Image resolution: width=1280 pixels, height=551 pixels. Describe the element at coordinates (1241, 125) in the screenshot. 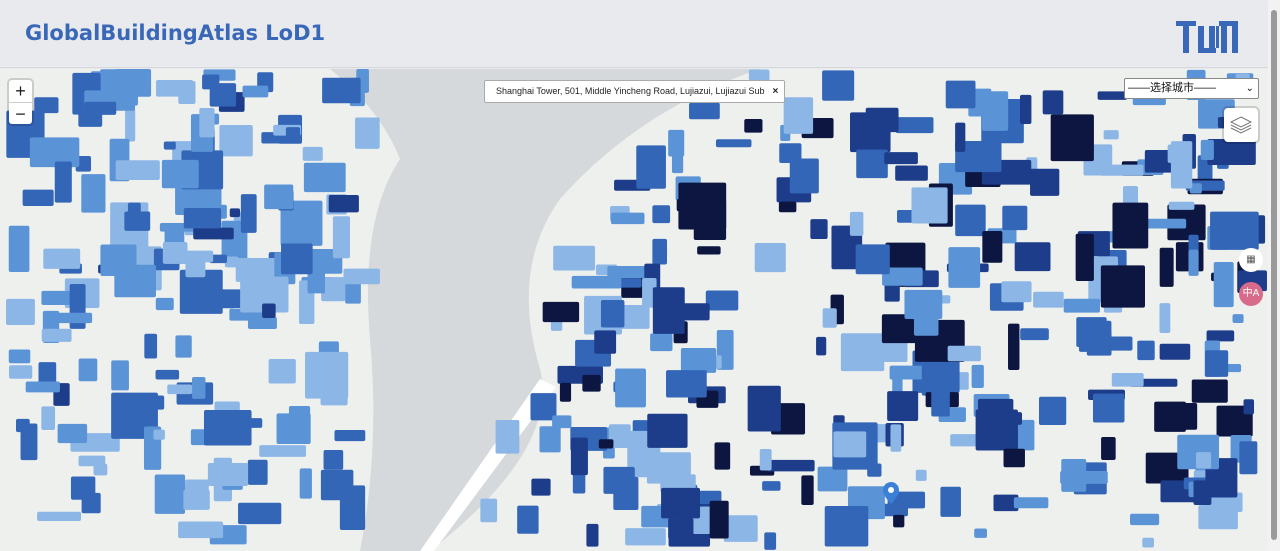

I see `layers-button` at that location.